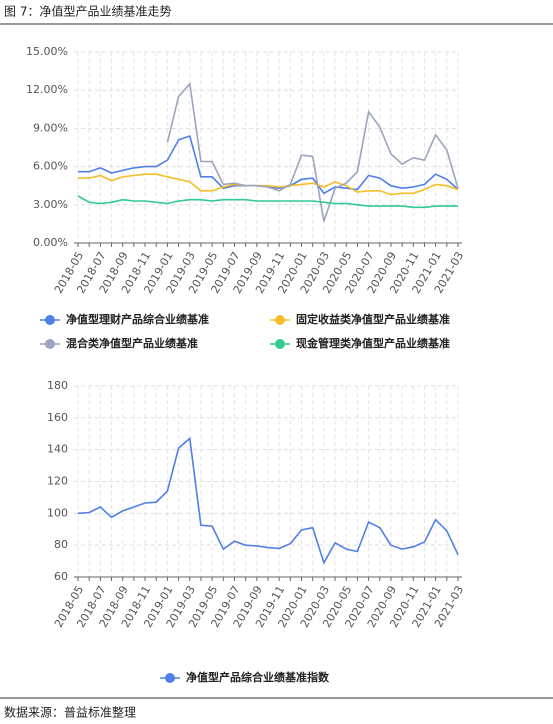  What do you see at coordinates (137, 319) in the screenshot?
I see `legend-label: 净值型理财产品综合业绩基准` at bounding box center [137, 319].